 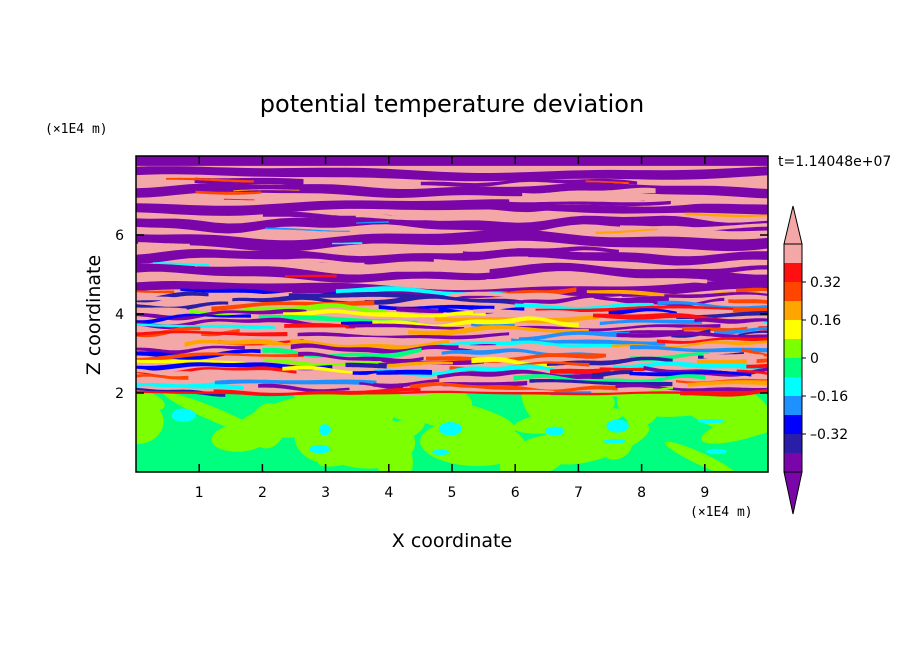 What do you see at coordinates (262, 493) in the screenshot?
I see `x-tick-label: 2` at bounding box center [262, 493].